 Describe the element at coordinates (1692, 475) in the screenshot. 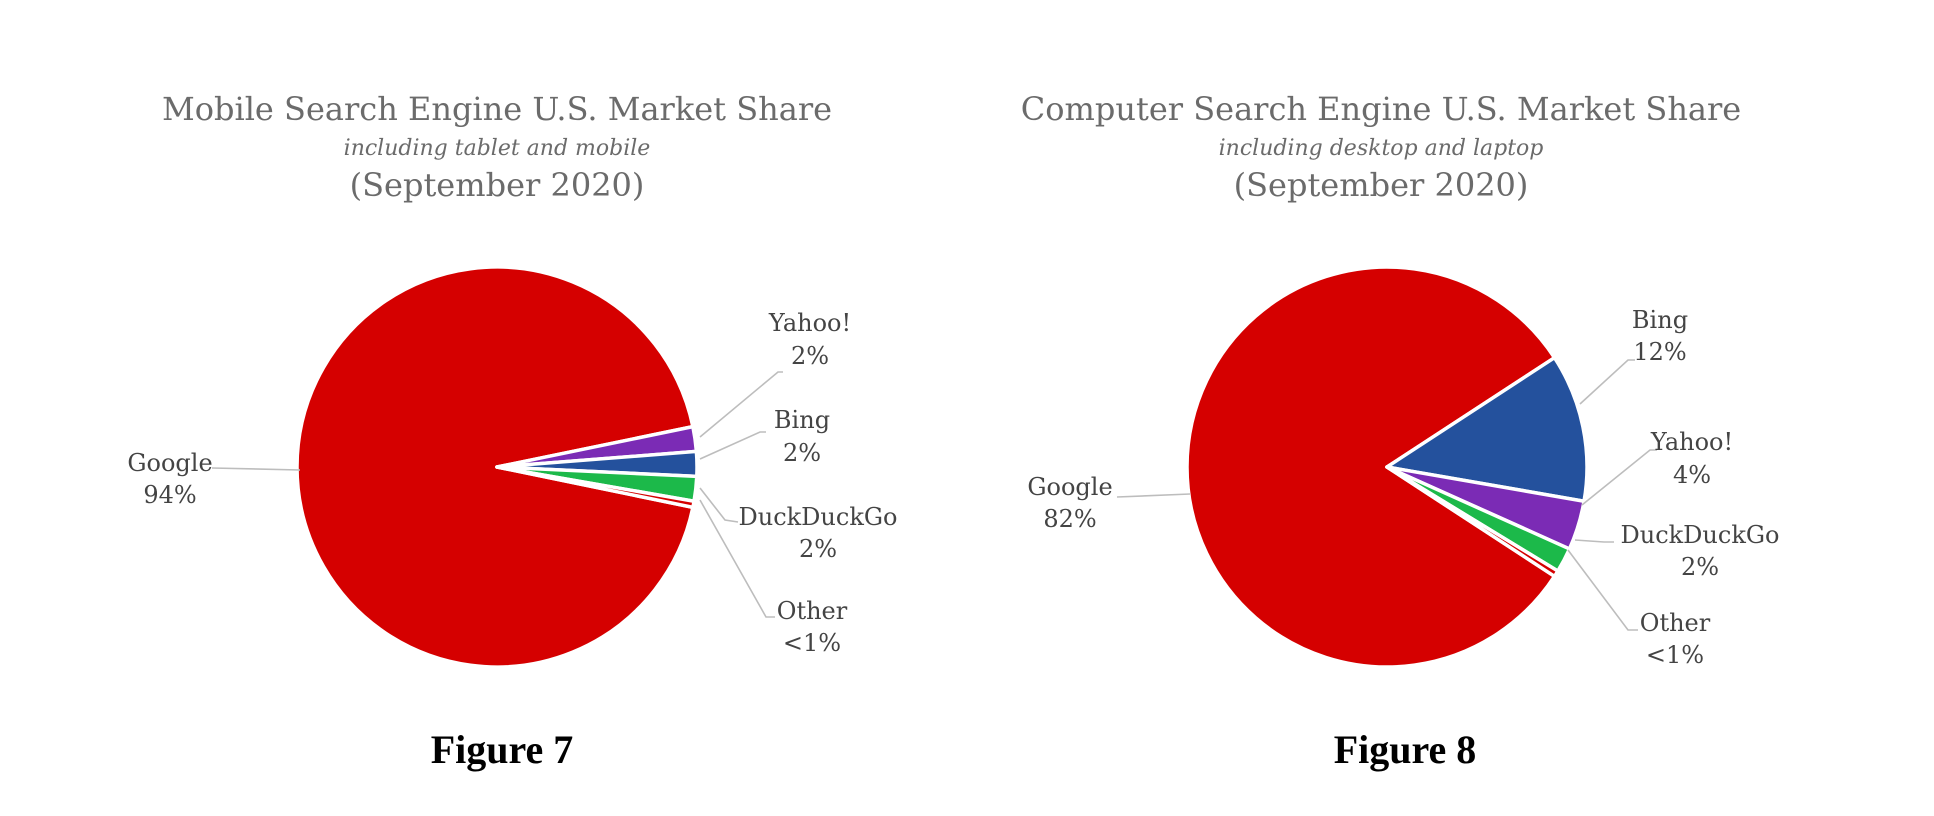

I see `slice-value-yahoo: 4%` at that location.